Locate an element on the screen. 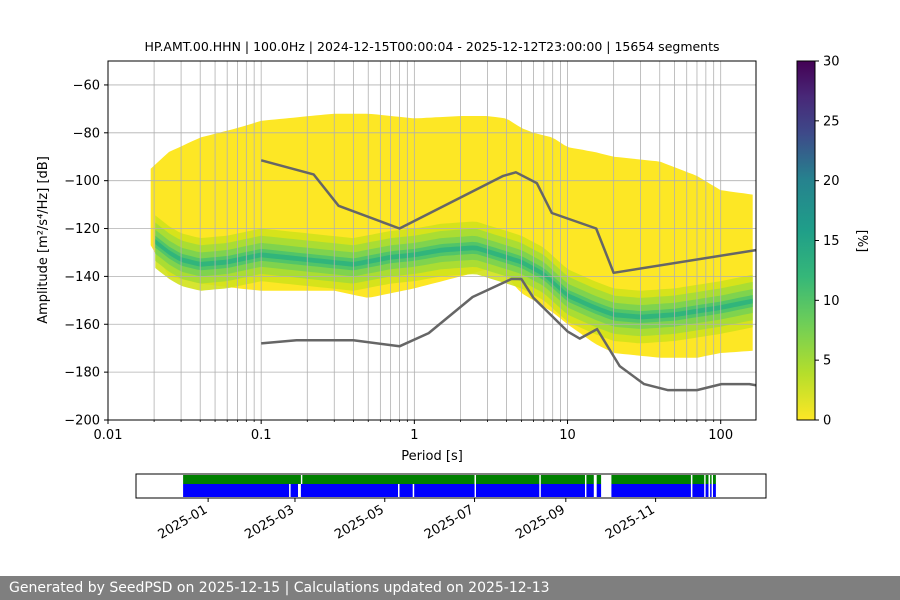  colorbar-tick-label: 10 is located at coordinates (831, 301).